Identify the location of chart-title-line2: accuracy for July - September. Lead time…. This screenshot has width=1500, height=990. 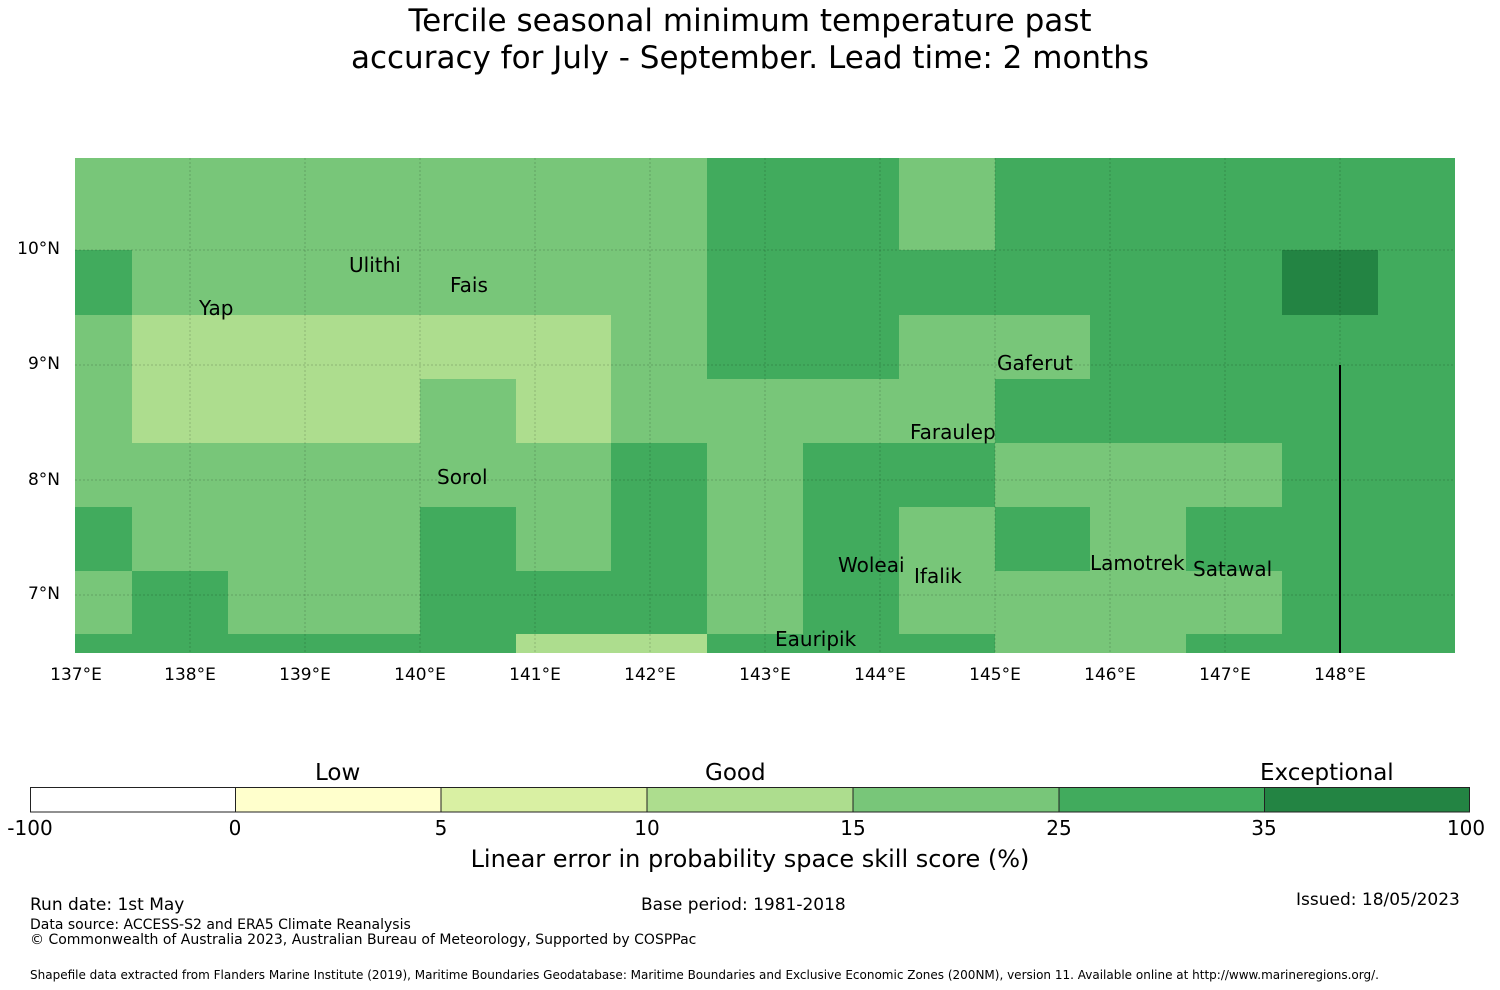
(750, 58).